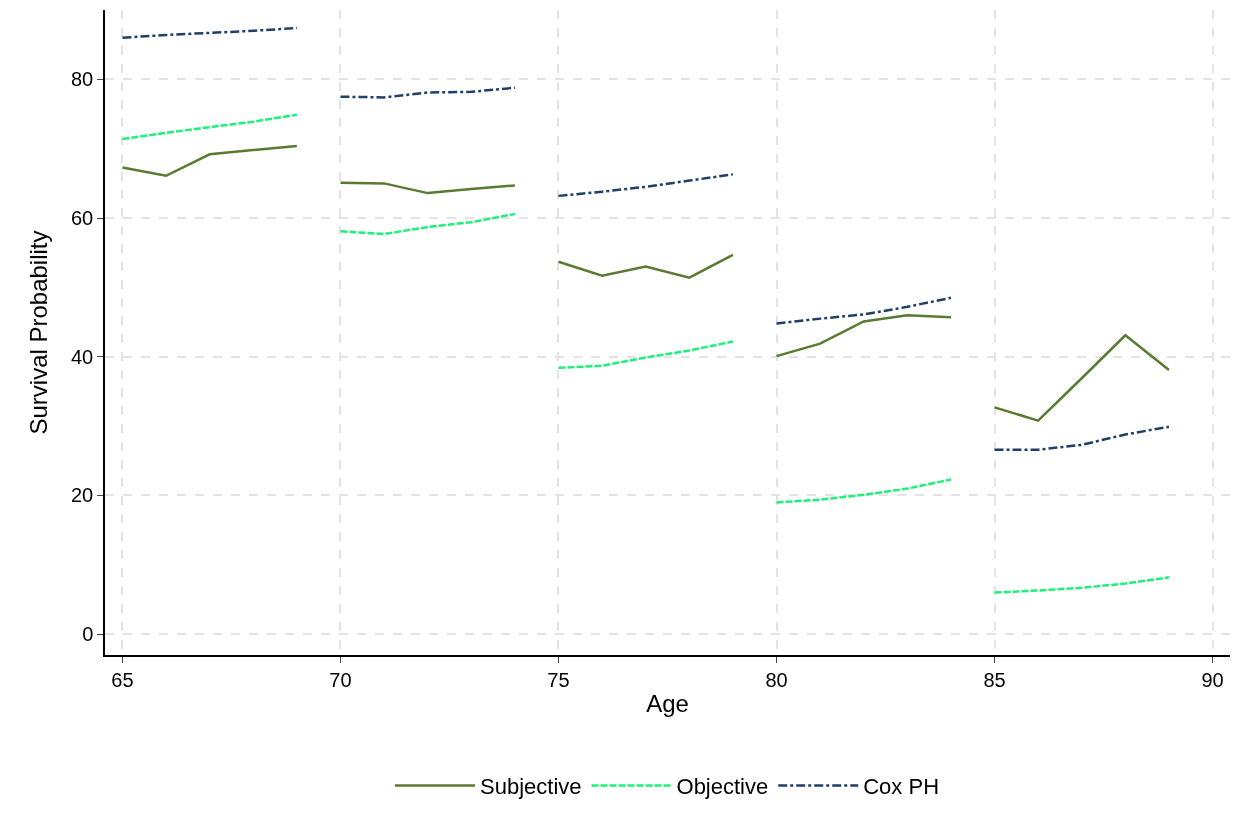  Describe the element at coordinates (994, 679) in the screenshot. I see `x-tick-label: 85` at that location.